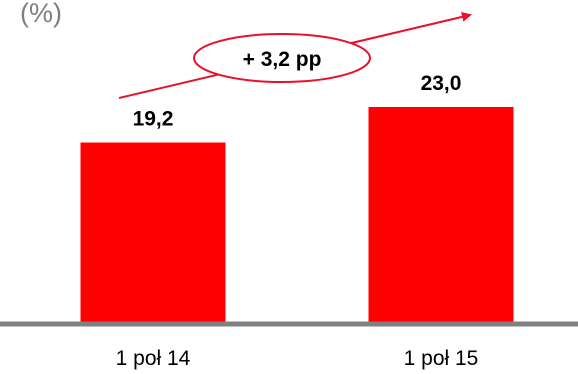 The image size is (578, 374). What do you see at coordinates (297, 358) in the screenshot?
I see `category-labels-group: 1 poł 14 1 poł 15` at bounding box center [297, 358].